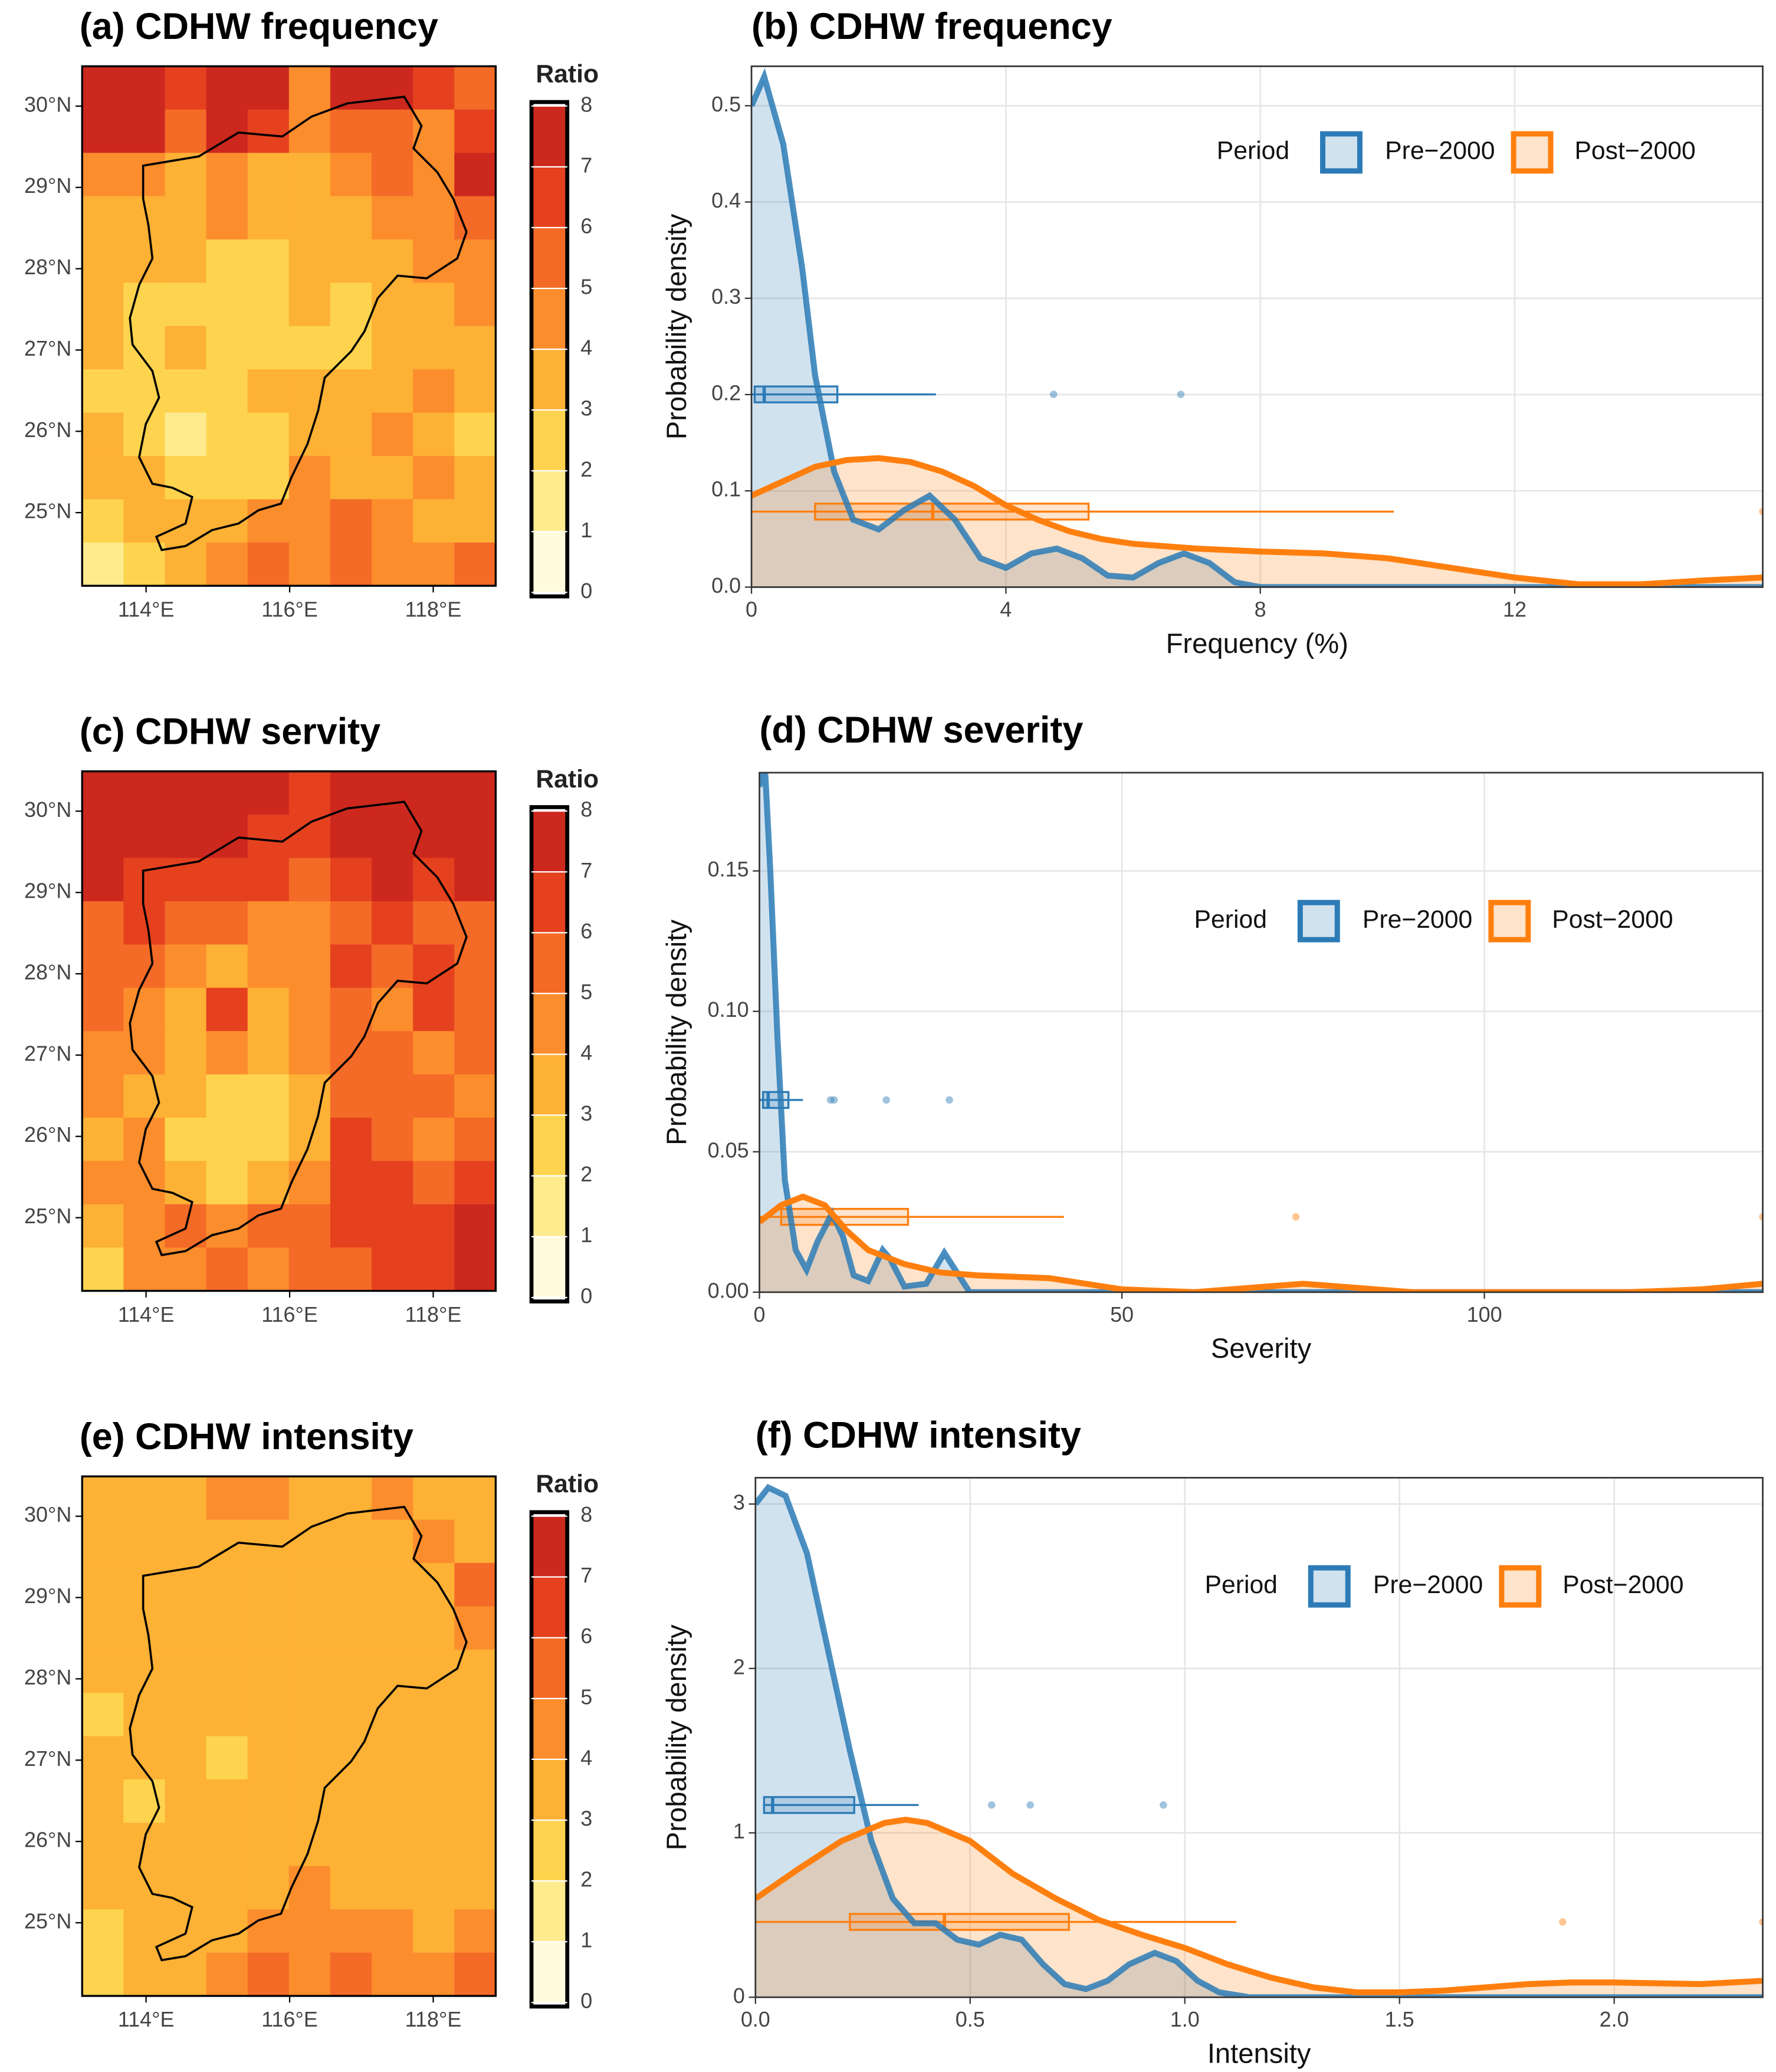  Describe the element at coordinates (1399, 2019) in the screenshot. I see `x-tick-label: 1.5` at that location.